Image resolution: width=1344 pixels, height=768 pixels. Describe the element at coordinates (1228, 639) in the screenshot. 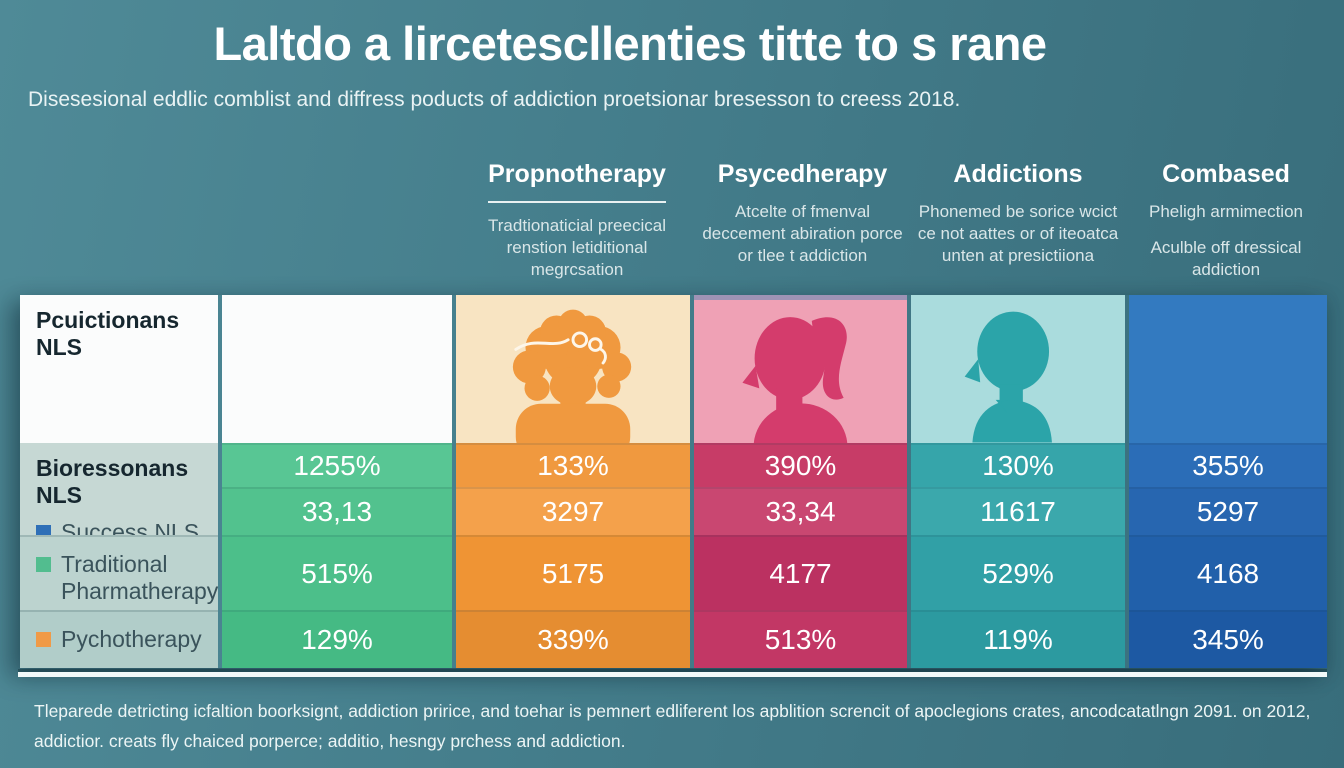

I see `value-cell: 345%` at that location.